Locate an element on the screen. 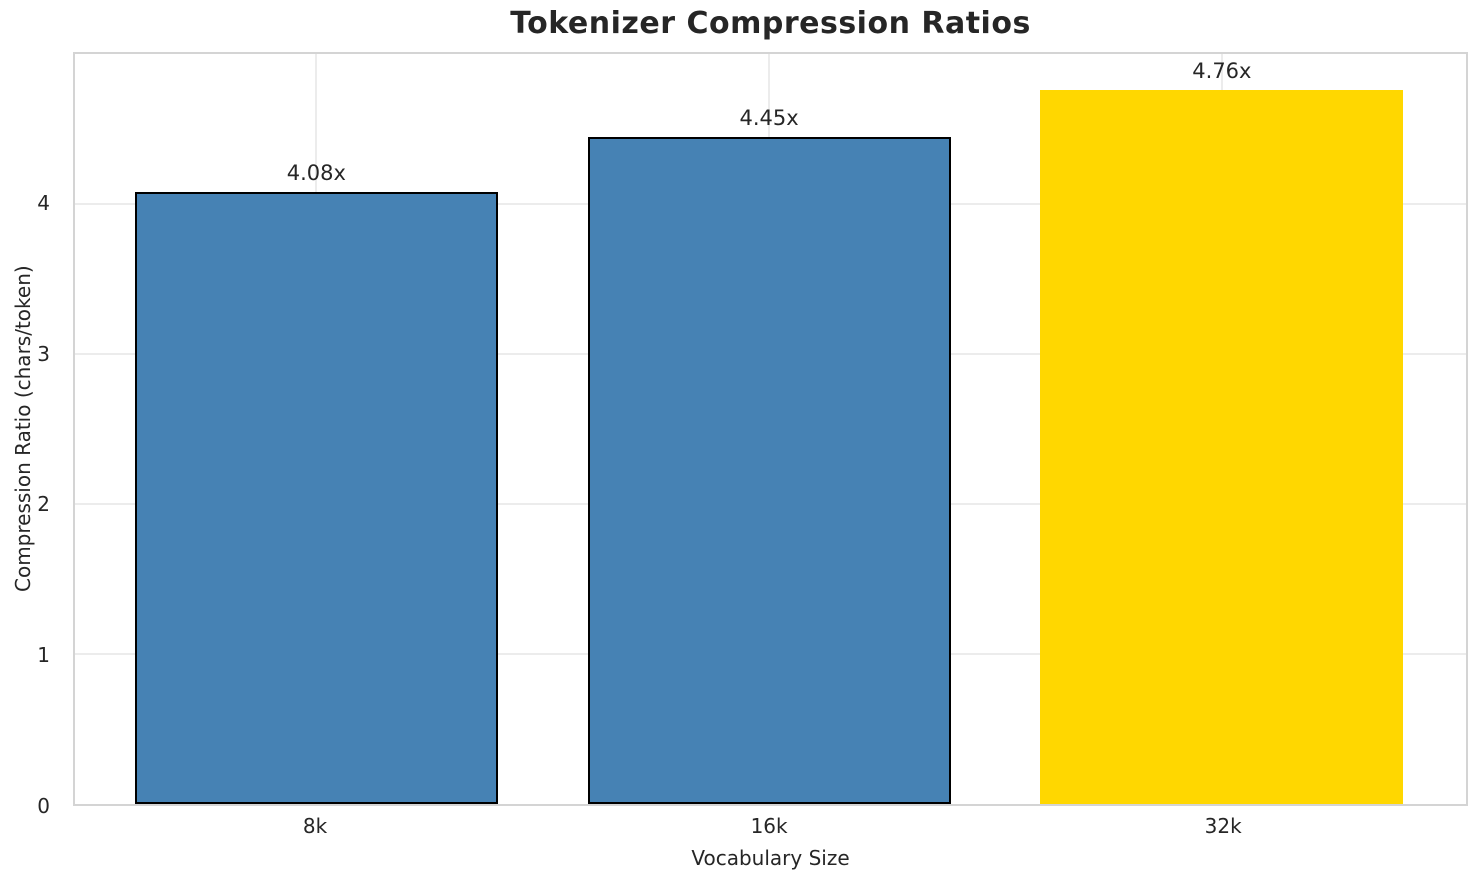 Image resolution: width=1483 pixels, height=885 pixels. y-tick-label-1: 1 is located at coordinates (43, 655).